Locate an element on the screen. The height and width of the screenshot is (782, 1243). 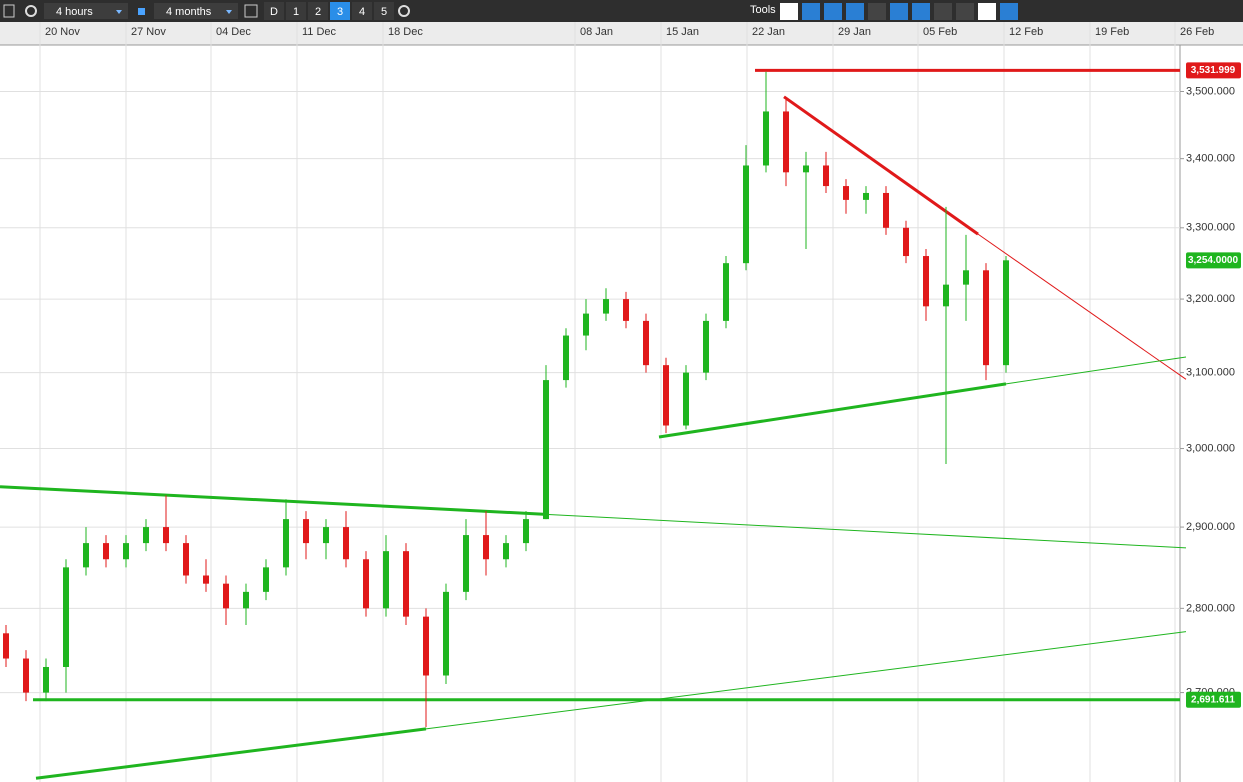
period-label: 2 is located at coordinates (318, 12).